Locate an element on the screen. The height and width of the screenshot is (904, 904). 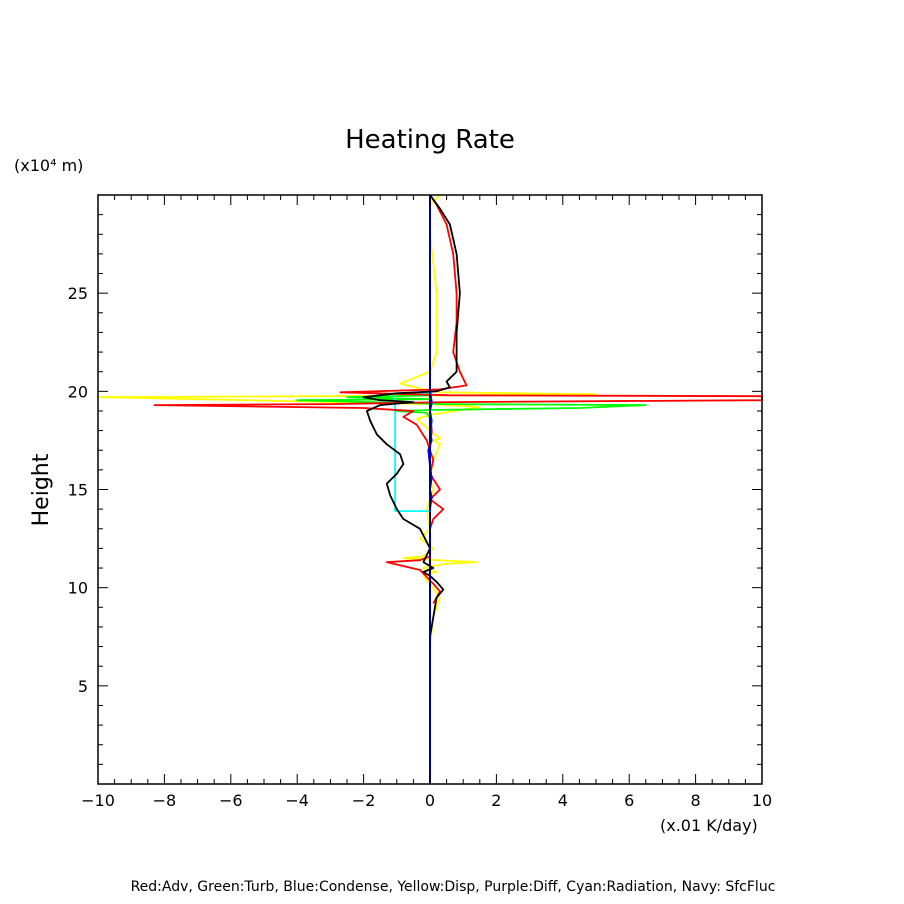
y-tick-label: 15 is located at coordinates (78, 490).